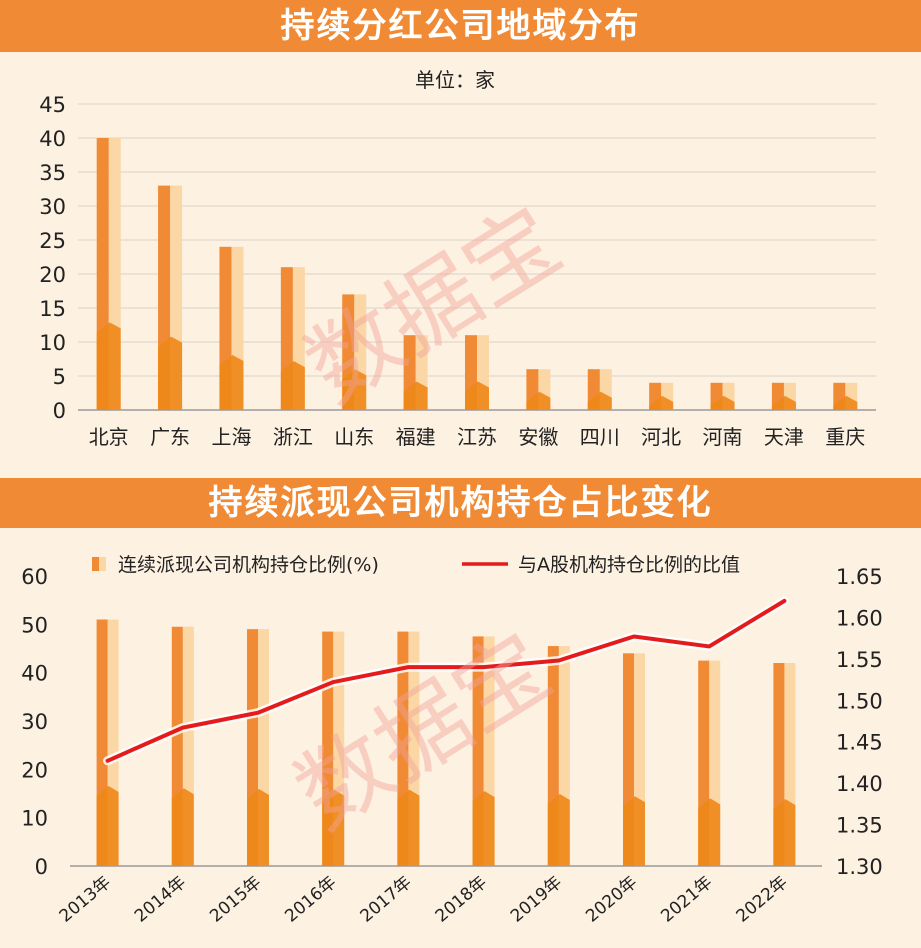  What do you see at coordinates (784, 437) in the screenshot?
I see `chart1-x-tick: 天津` at bounding box center [784, 437].